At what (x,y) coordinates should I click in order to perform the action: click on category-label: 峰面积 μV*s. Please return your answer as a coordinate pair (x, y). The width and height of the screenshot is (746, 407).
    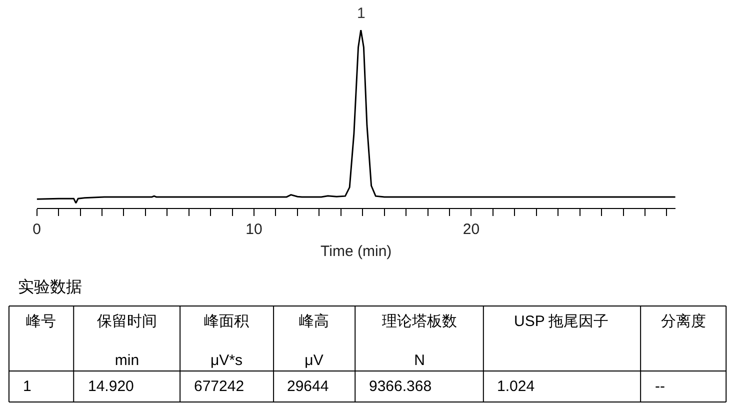
    Looking at the image, I should click on (226, 341).